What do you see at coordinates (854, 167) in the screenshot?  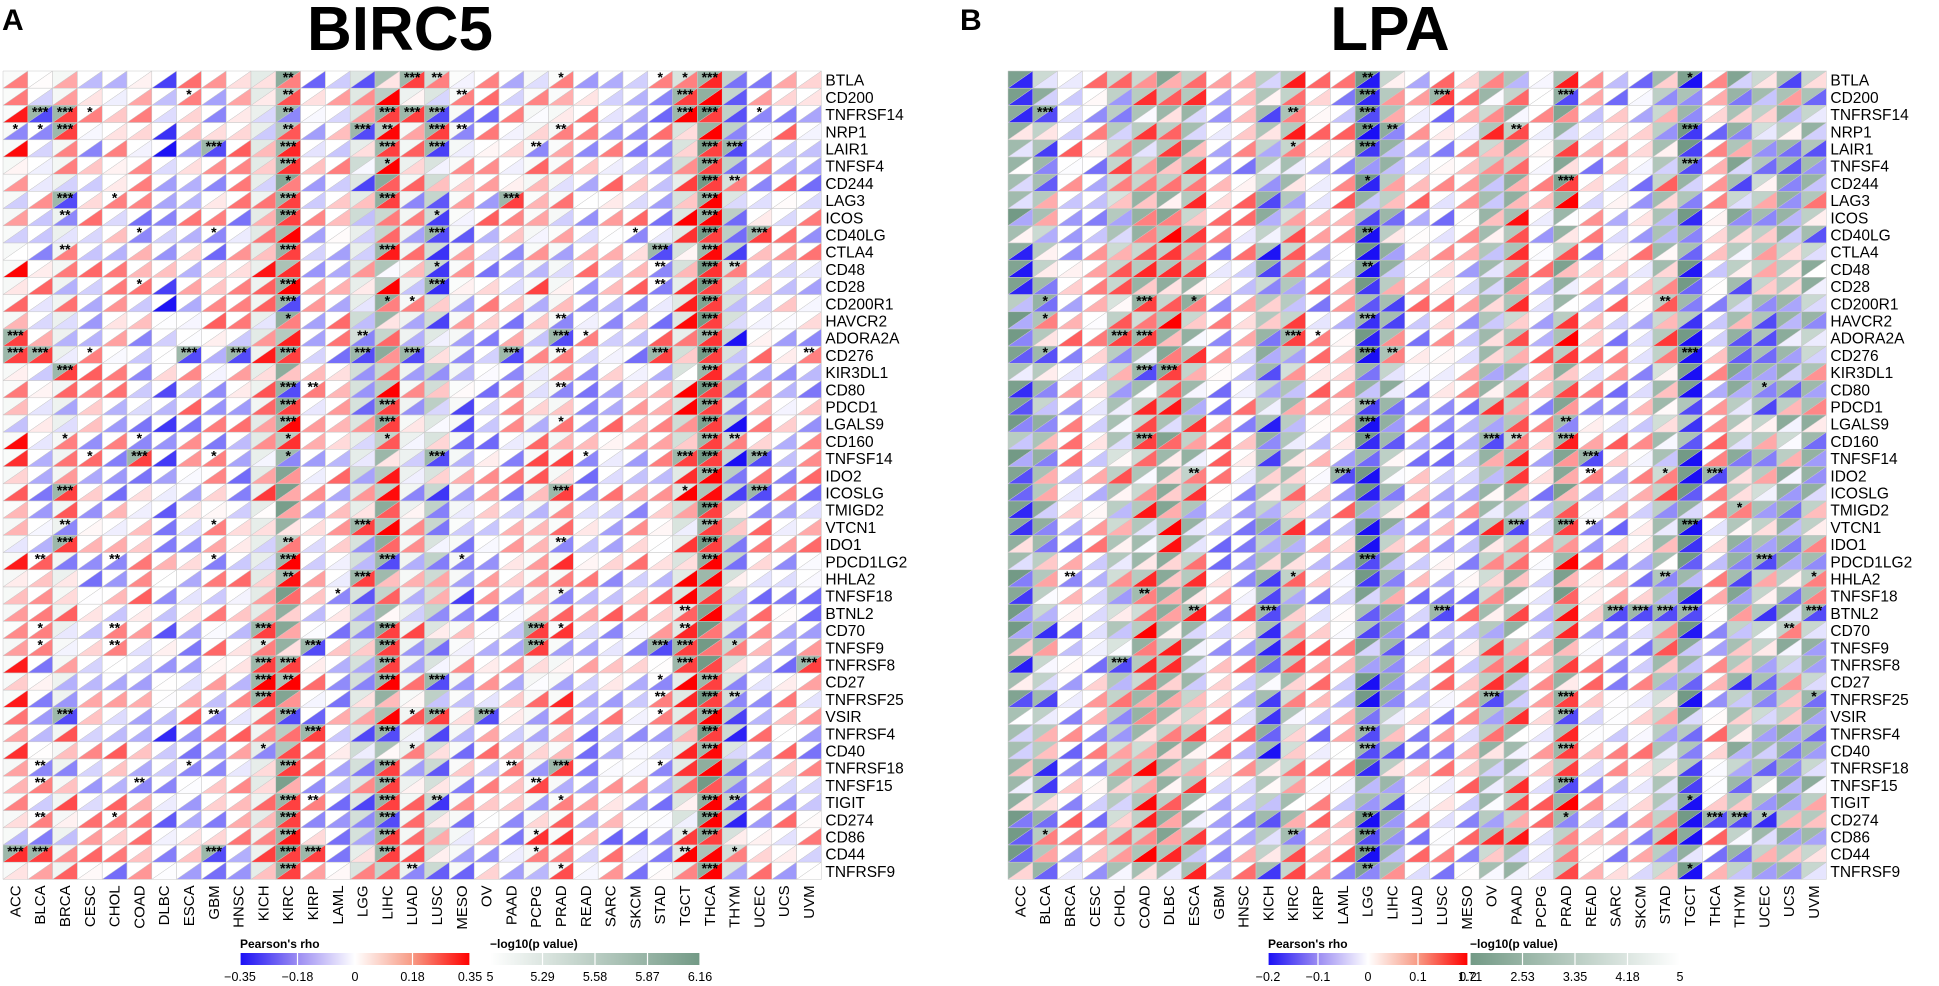 I see `row-label-tnfsf4: TNFSF4` at bounding box center [854, 167].